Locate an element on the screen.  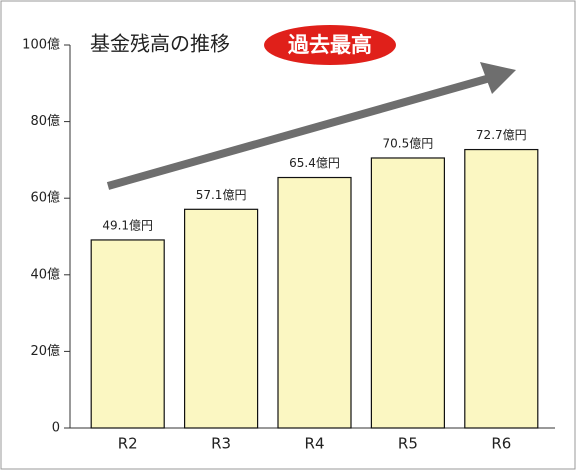
x-tick-label: R2 is located at coordinates (128, 444).